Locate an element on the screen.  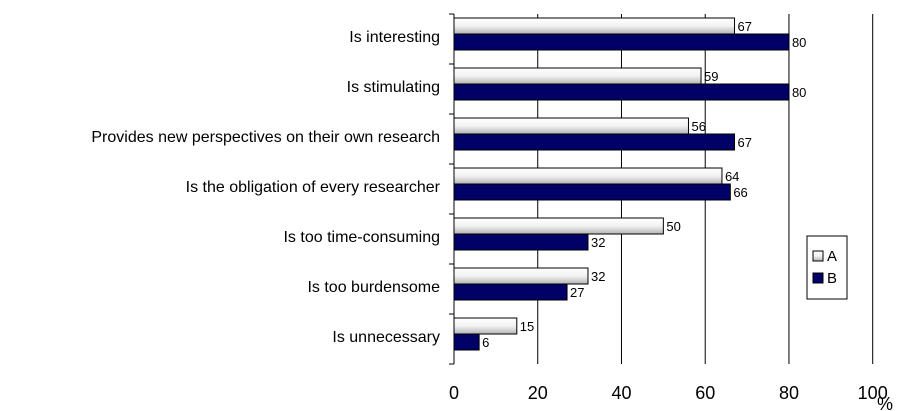
legend-label-b: B is located at coordinates (832, 278).